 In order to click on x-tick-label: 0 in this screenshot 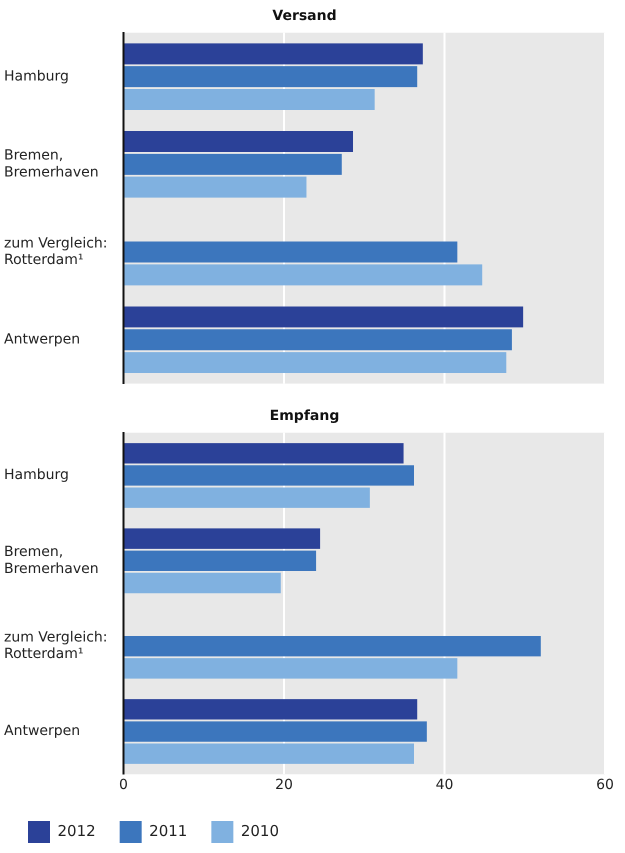, I will do `click(123, 785)`.